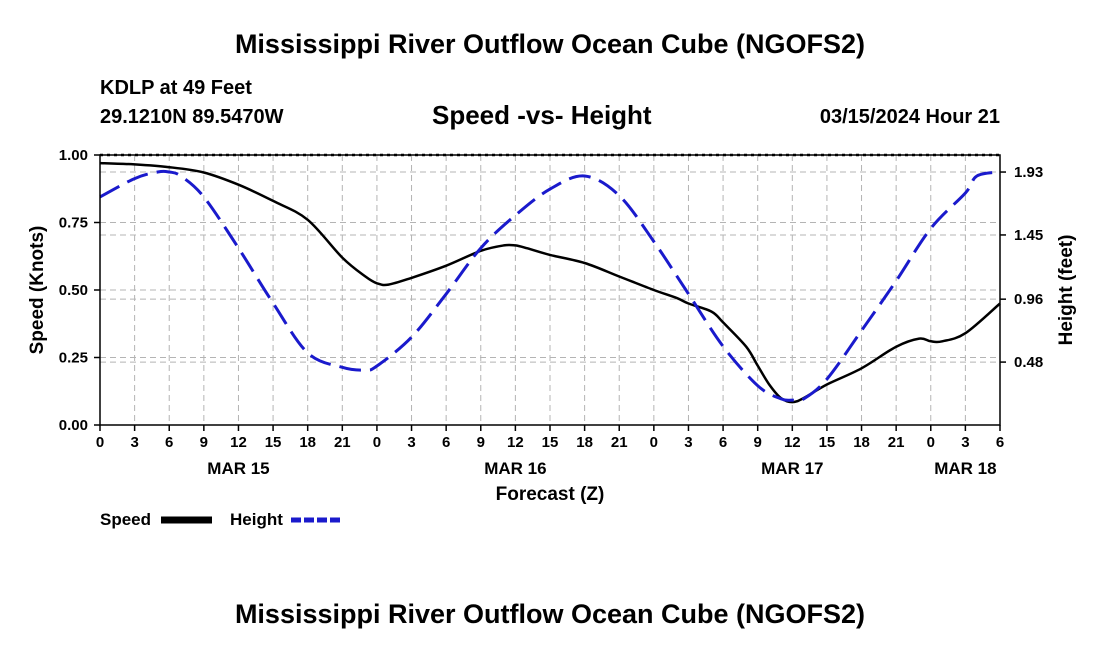  I want to click on y2-tick-label: 0.96, so click(1028, 299).